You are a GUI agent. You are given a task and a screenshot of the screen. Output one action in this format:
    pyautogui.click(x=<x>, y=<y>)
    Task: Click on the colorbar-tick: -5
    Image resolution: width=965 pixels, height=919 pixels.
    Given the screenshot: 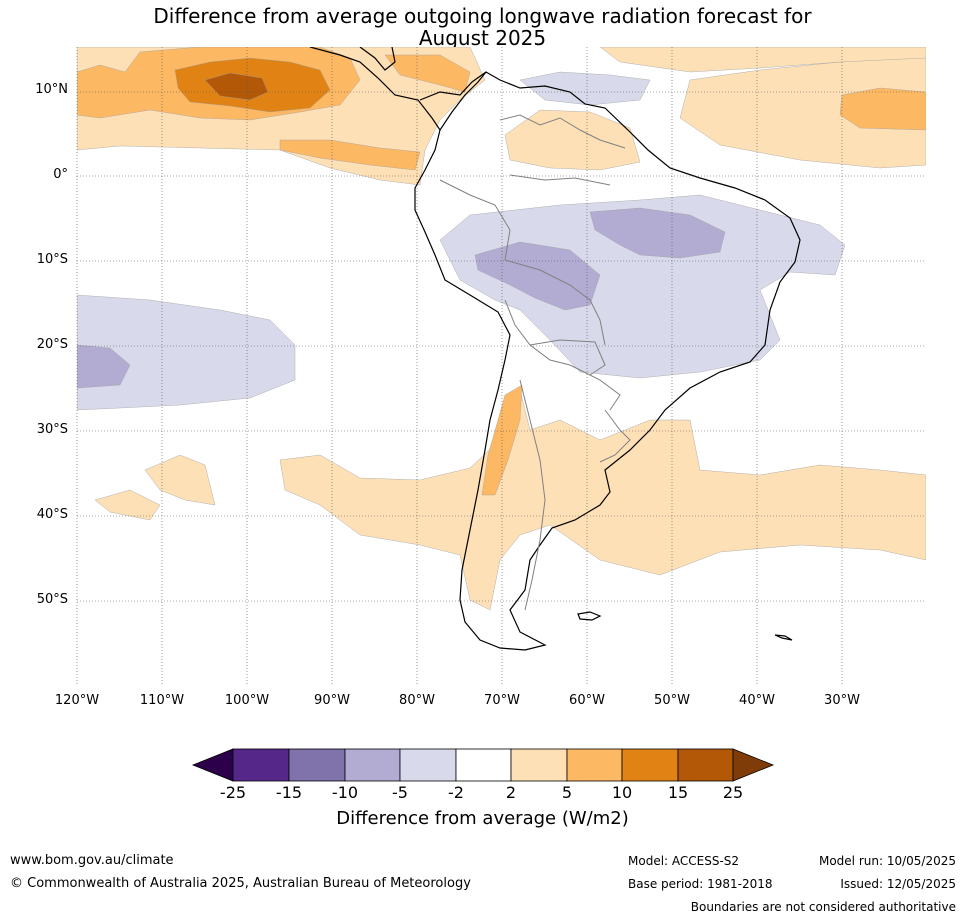 What is the action you would take?
    pyautogui.click(x=400, y=792)
    